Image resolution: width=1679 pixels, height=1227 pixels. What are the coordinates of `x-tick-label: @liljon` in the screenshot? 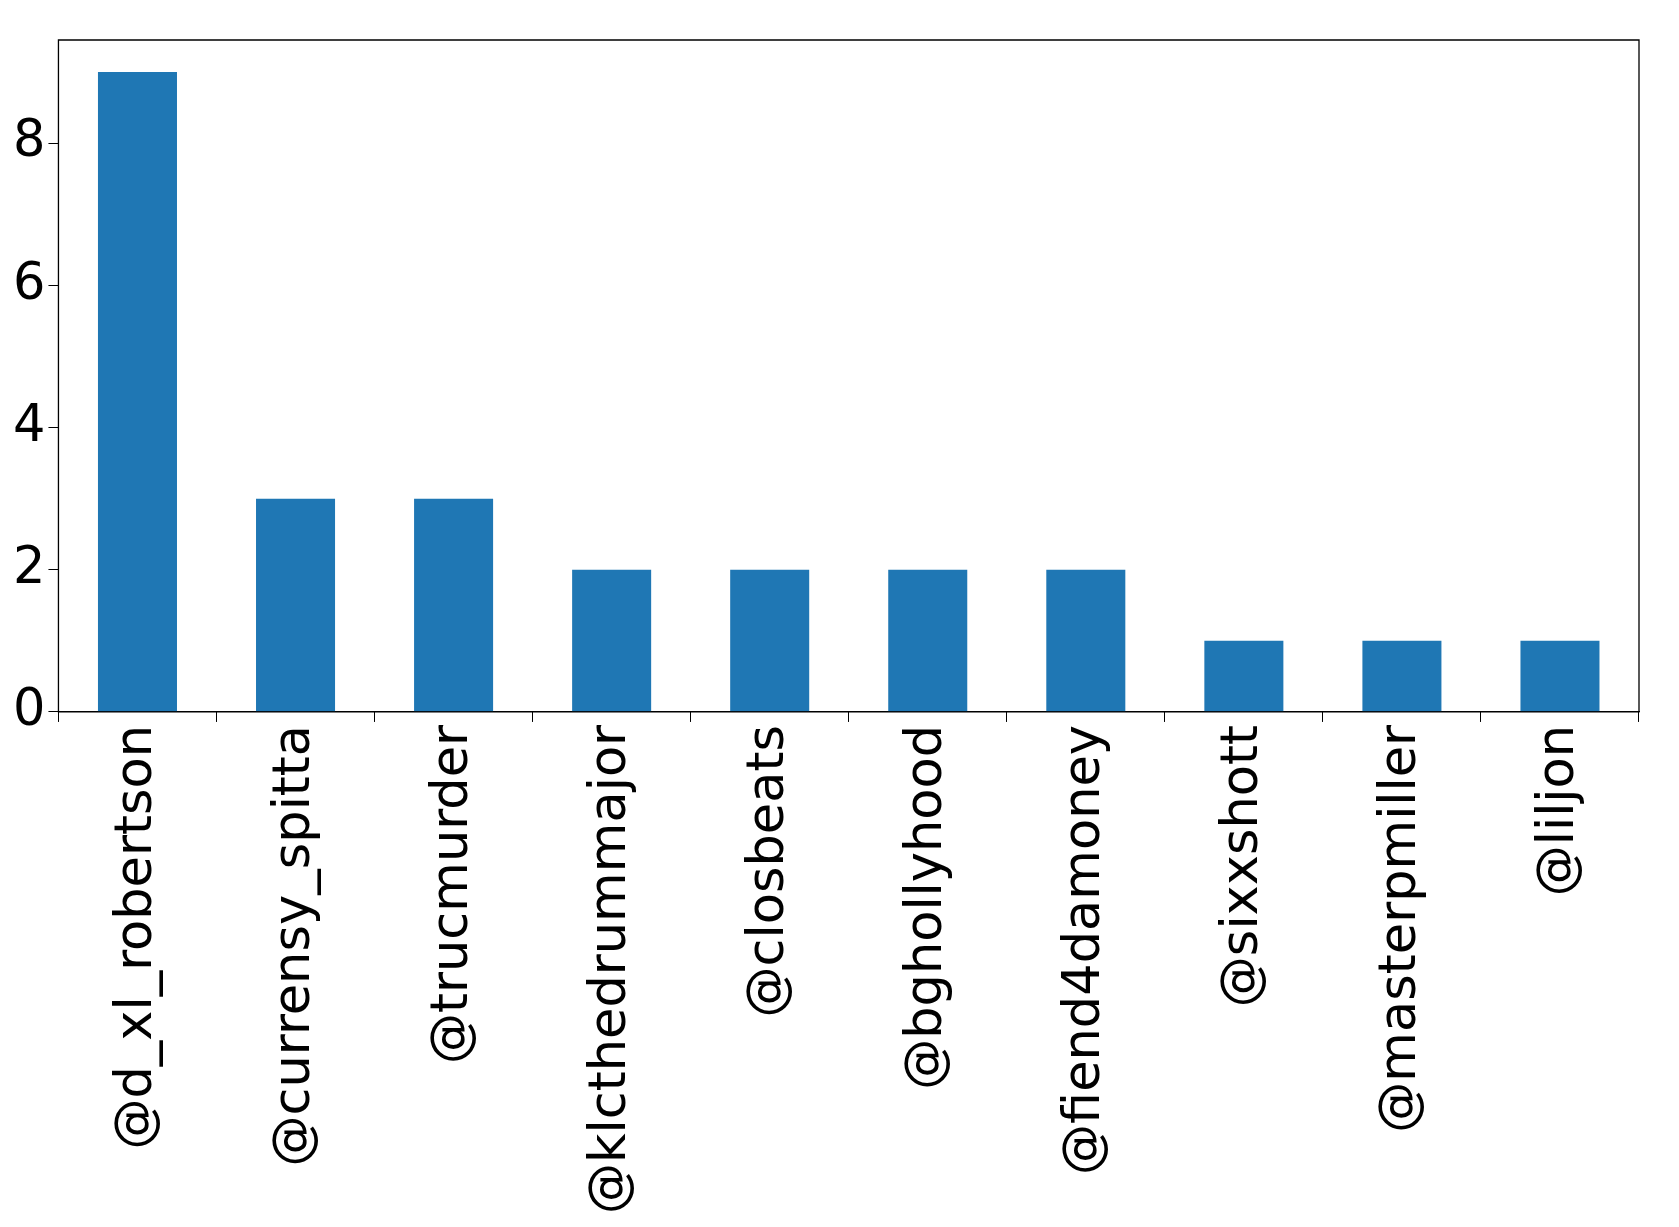 It's located at (1556, 810).